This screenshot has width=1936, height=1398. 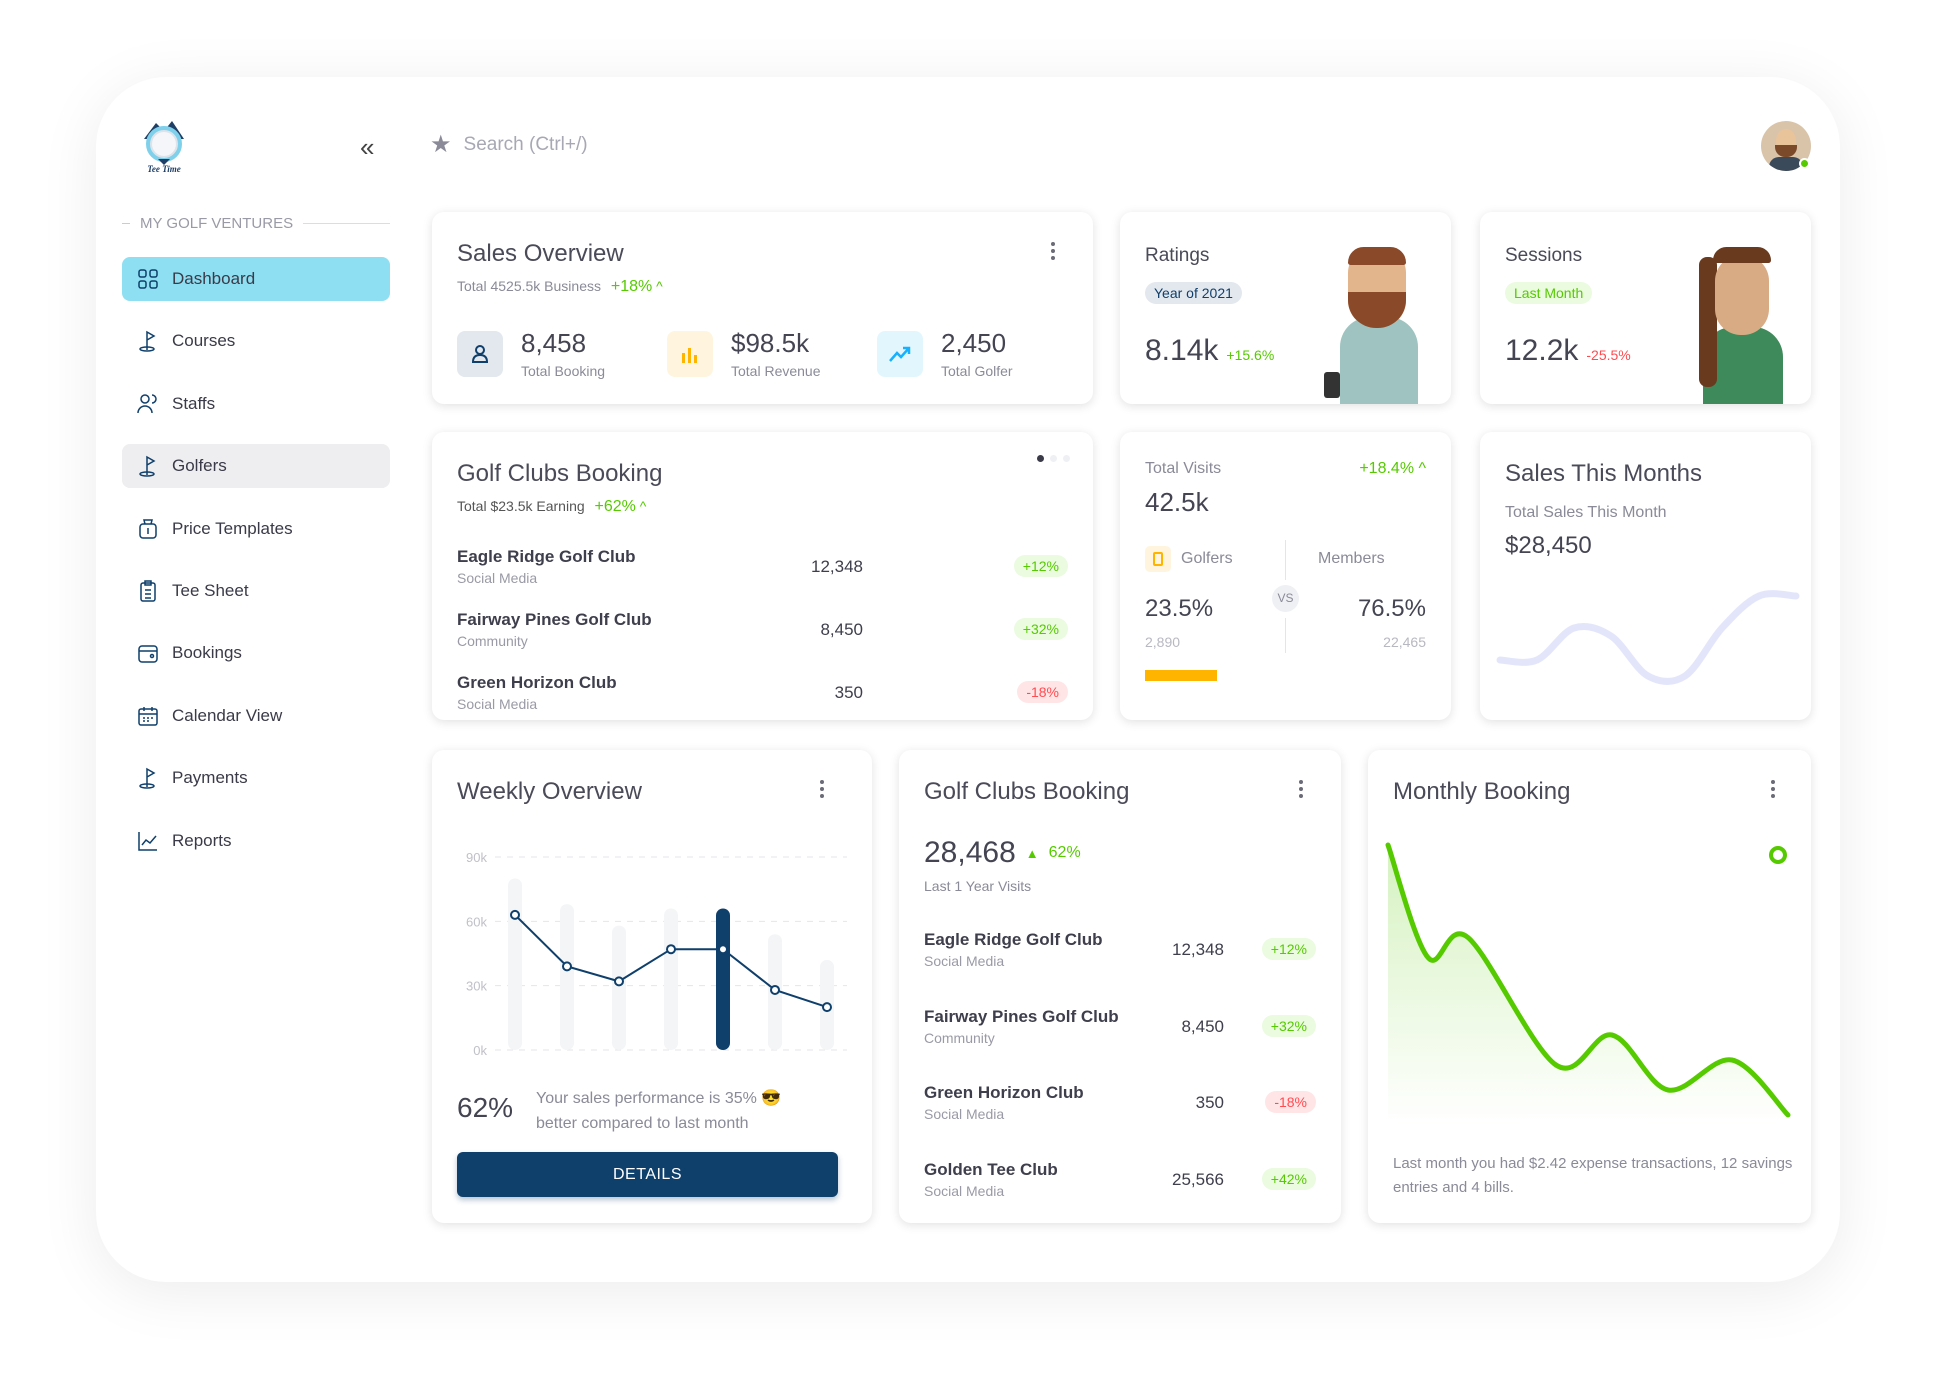 What do you see at coordinates (900, 353) in the screenshot?
I see `trending-up-icon` at bounding box center [900, 353].